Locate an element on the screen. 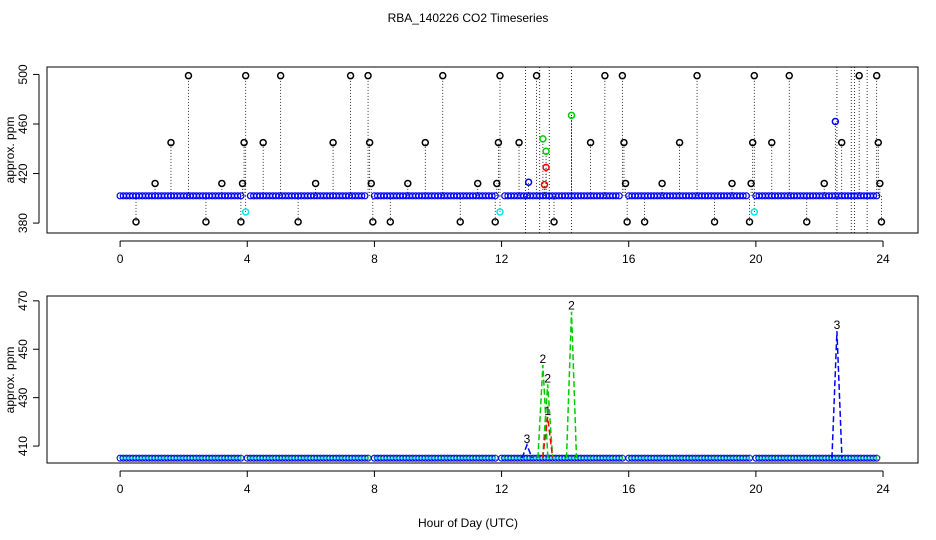 This screenshot has width=936, height=540. top-x-tick-label: 8 is located at coordinates (374, 259).